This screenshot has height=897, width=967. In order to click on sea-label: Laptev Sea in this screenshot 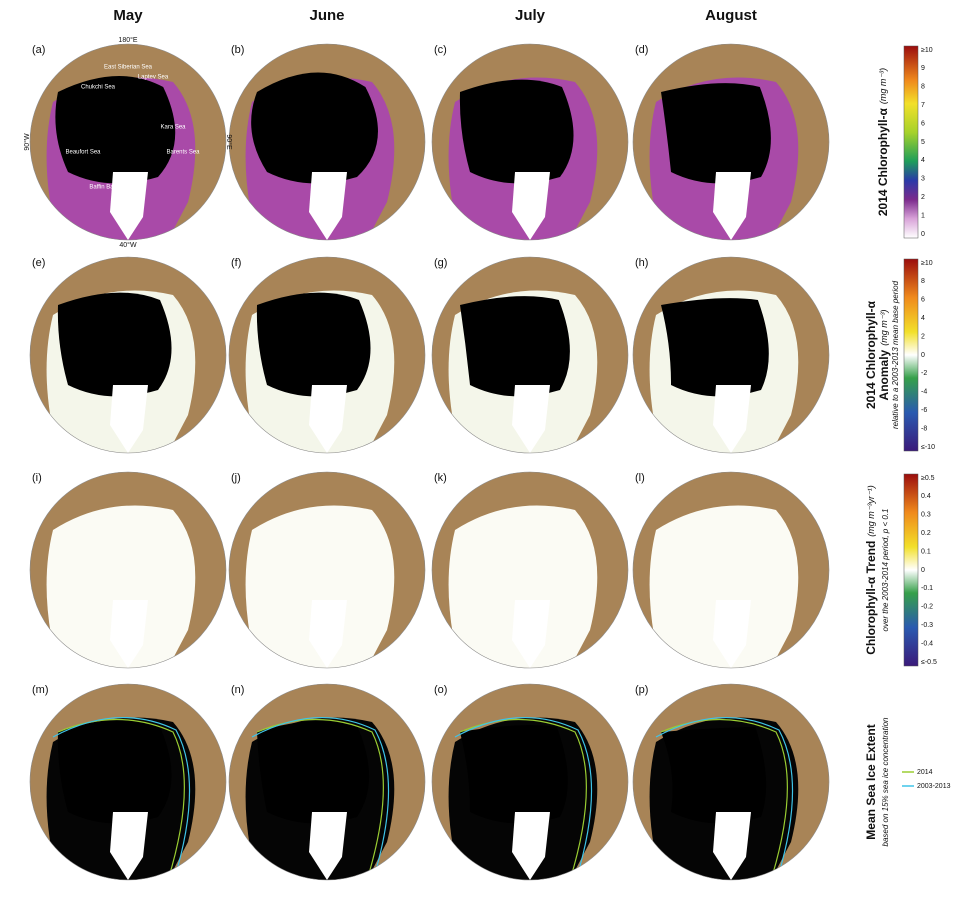, I will do `click(153, 78)`.